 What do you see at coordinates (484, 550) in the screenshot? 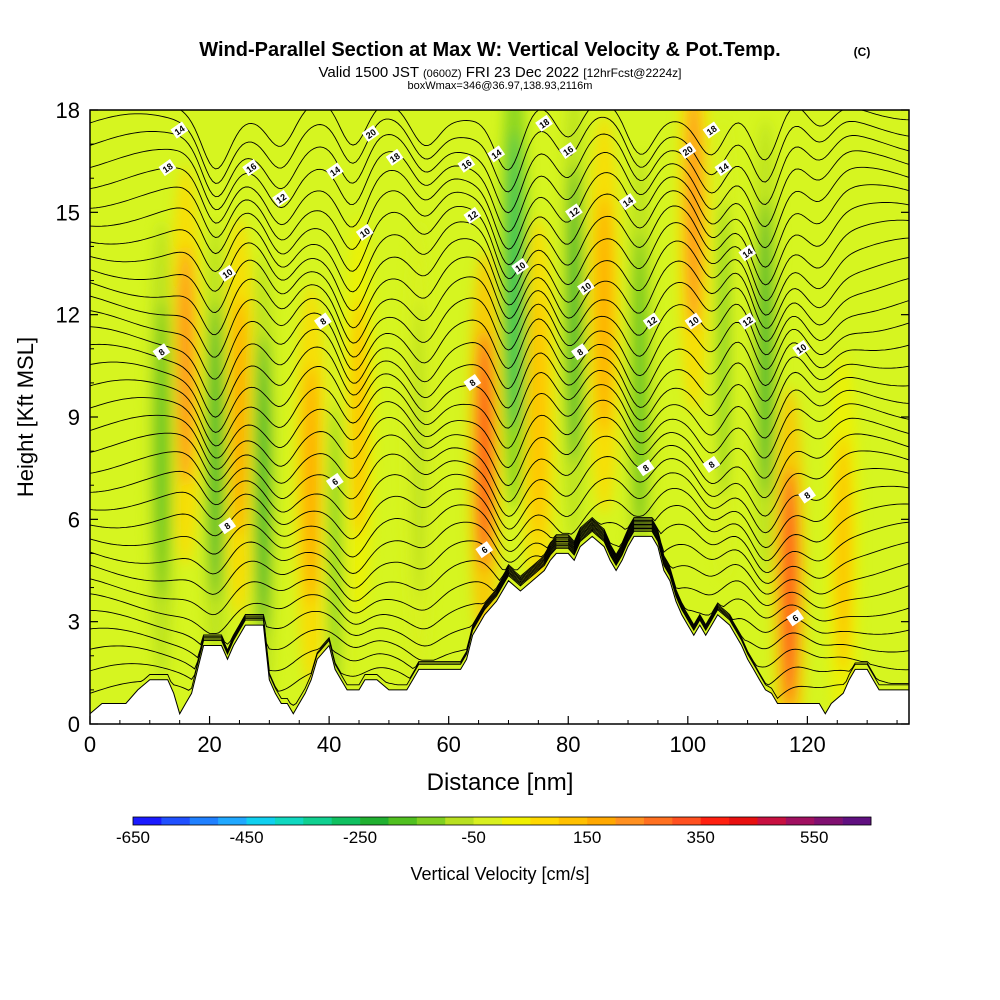
I see `contour-label: 6` at bounding box center [484, 550].